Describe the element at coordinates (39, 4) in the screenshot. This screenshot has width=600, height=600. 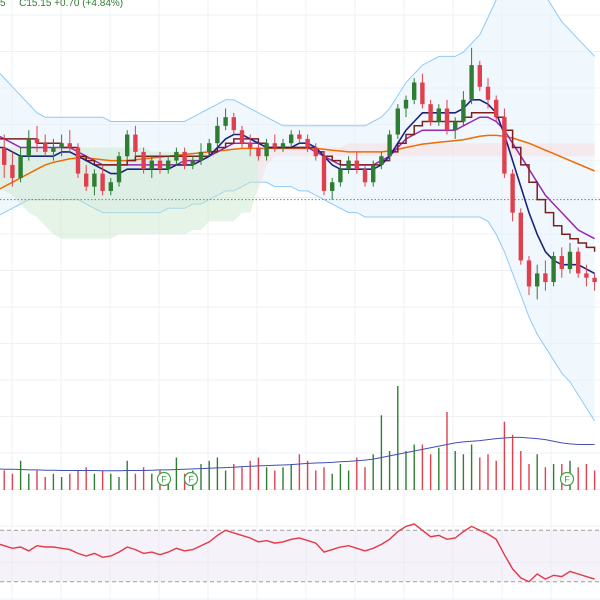
I see `legend-close-value: 15.15` at that location.